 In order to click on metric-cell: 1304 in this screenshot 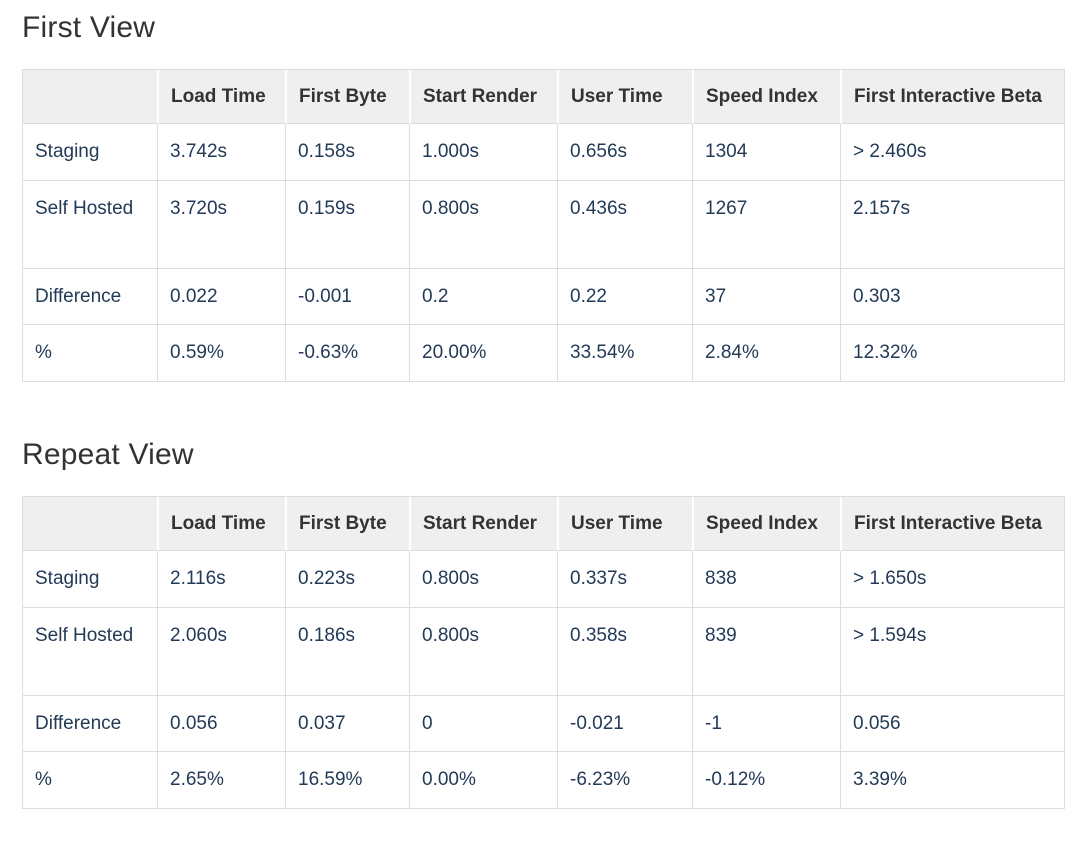, I will do `click(766, 152)`.